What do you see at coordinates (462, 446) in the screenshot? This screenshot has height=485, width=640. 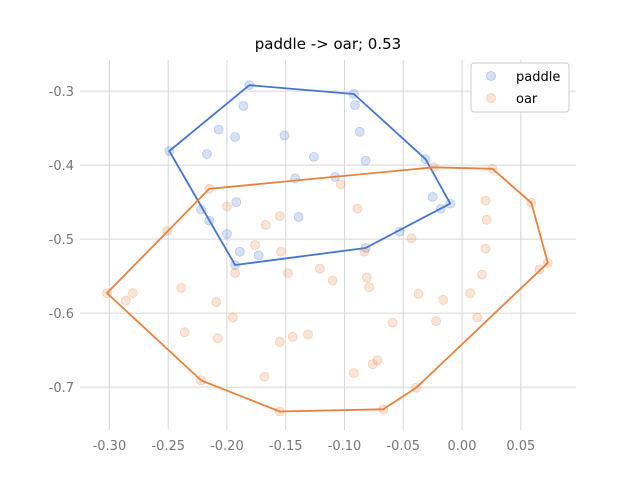 I see `x-tick-label: 0.00` at bounding box center [462, 446].